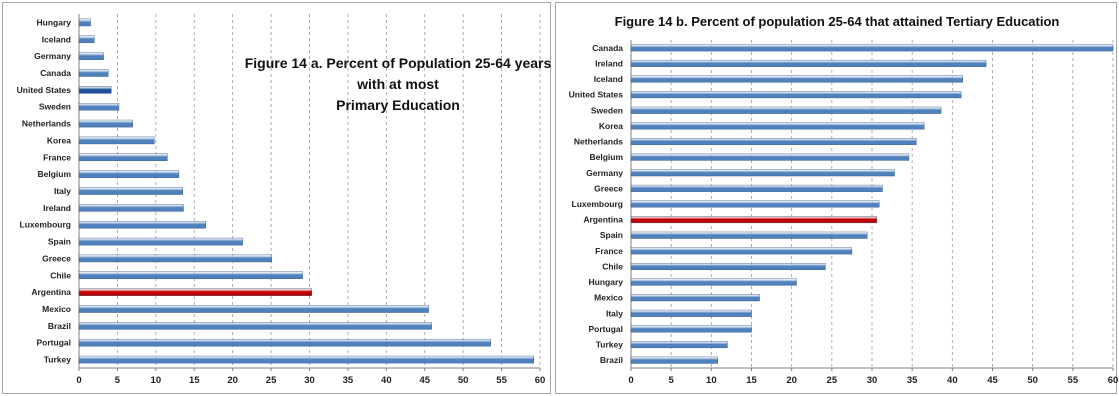  Describe the element at coordinates (118, 380) in the screenshot. I see `primary-x-tick-label: 5` at that location.